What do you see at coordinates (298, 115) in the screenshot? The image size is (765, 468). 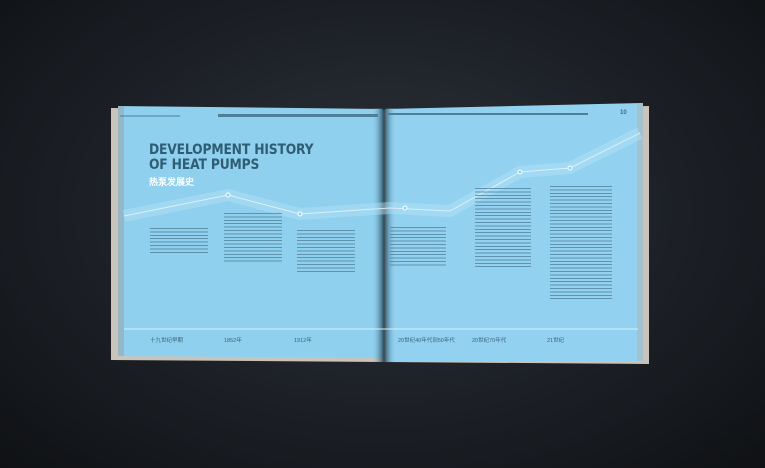 I see `left-header-bar` at bounding box center [298, 115].